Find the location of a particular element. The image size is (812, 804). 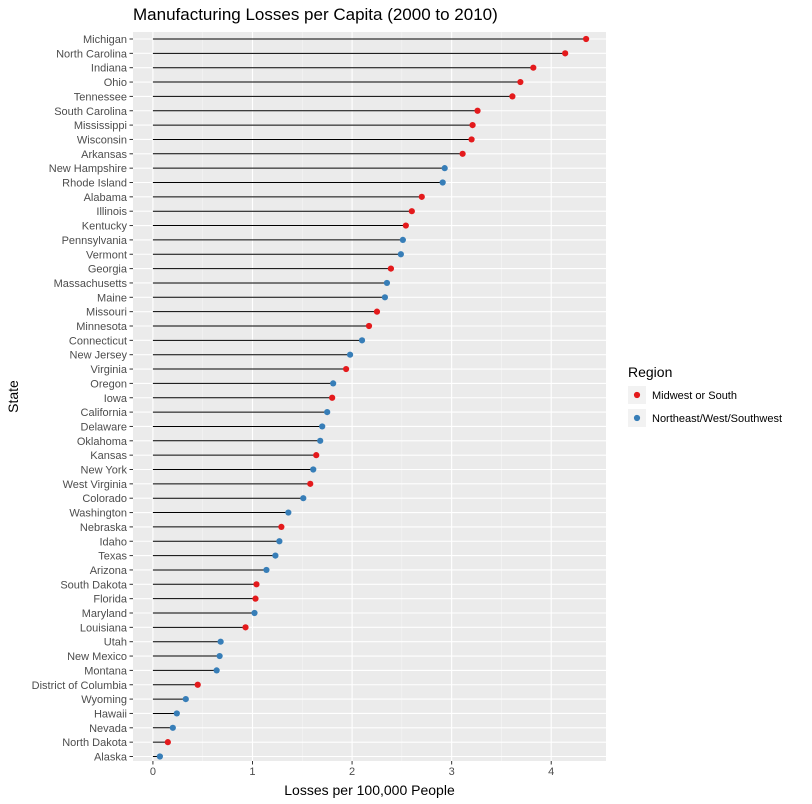

legend-label: Midwest or South is located at coordinates (694, 396).